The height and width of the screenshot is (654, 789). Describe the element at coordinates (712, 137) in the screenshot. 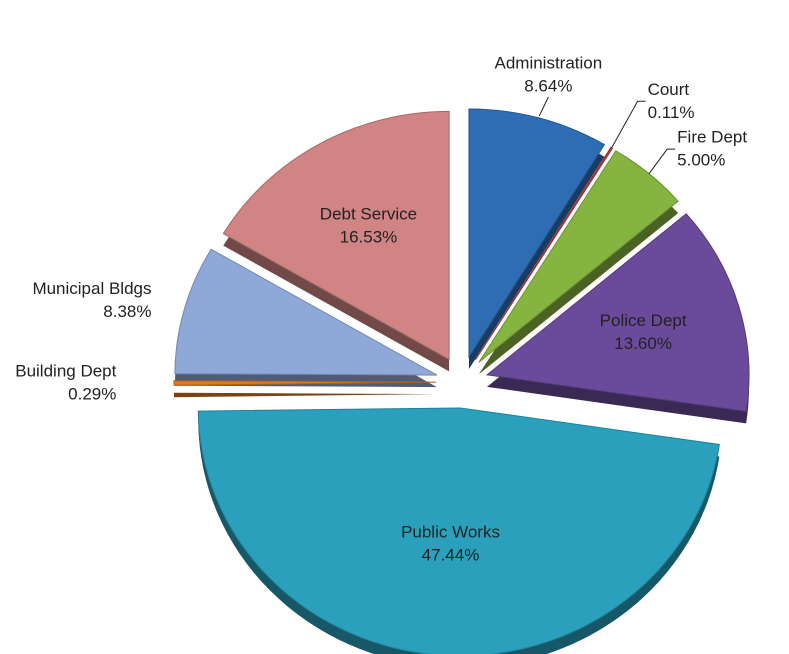

I see `slice-label: Fire Dept` at that location.